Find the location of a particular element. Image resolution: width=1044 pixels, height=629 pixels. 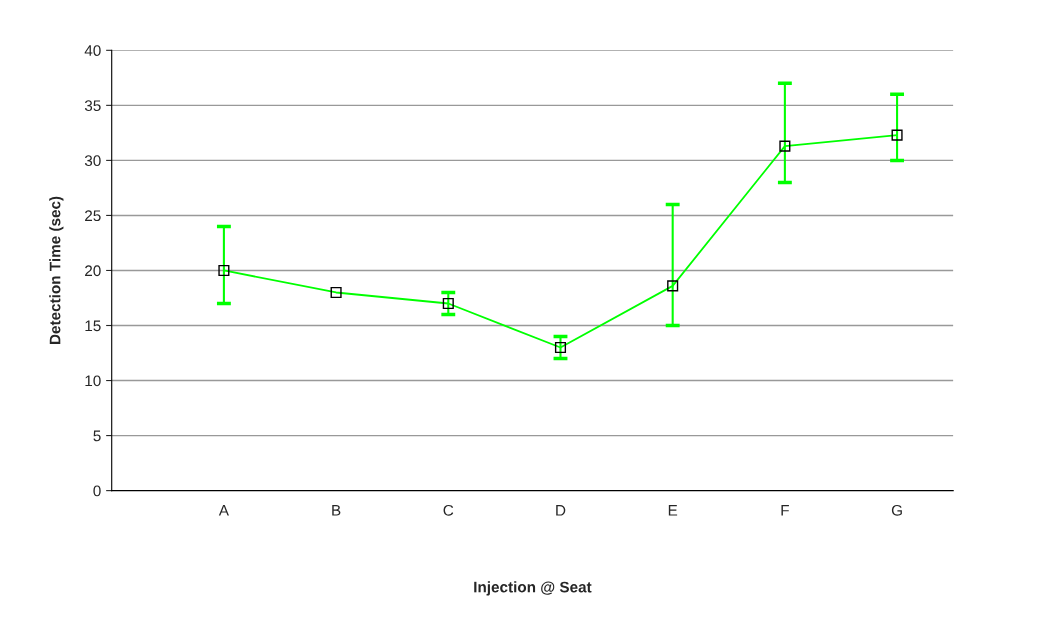

x-tick-label: E is located at coordinates (673, 510).